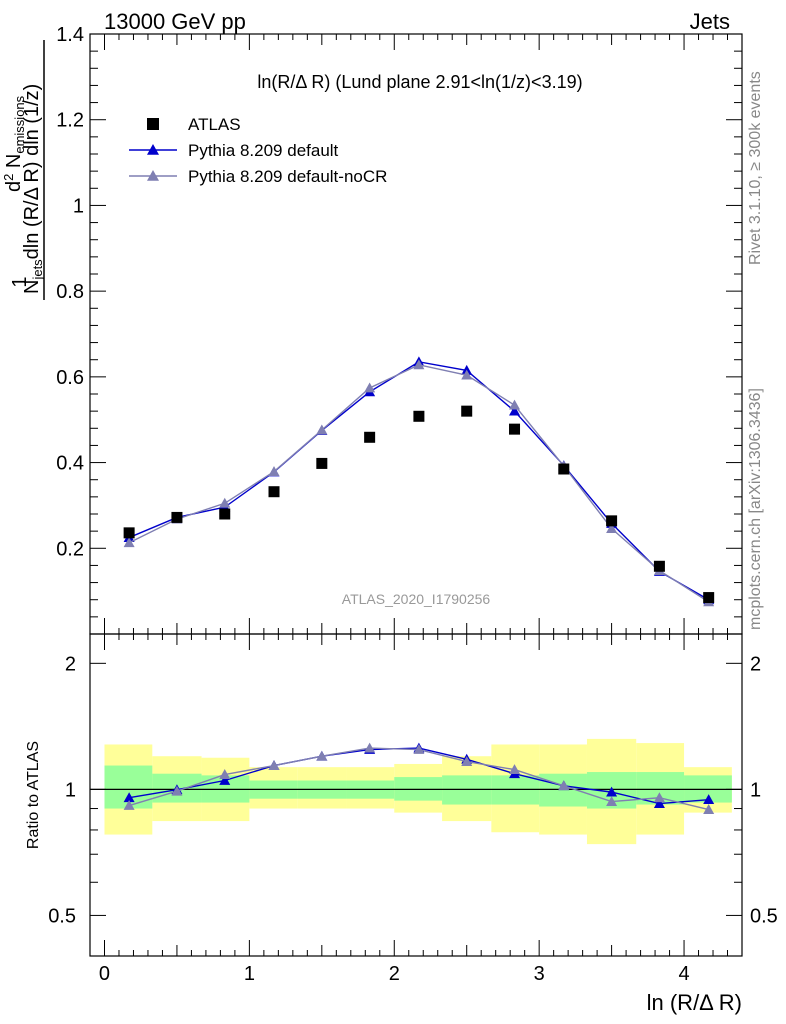  What do you see at coordinates (755, 509) in the screenshot?
I see `mcplots-info: mcplots.cern.ch [arXiv:1306.3436]` at bounding box center [755, 509].